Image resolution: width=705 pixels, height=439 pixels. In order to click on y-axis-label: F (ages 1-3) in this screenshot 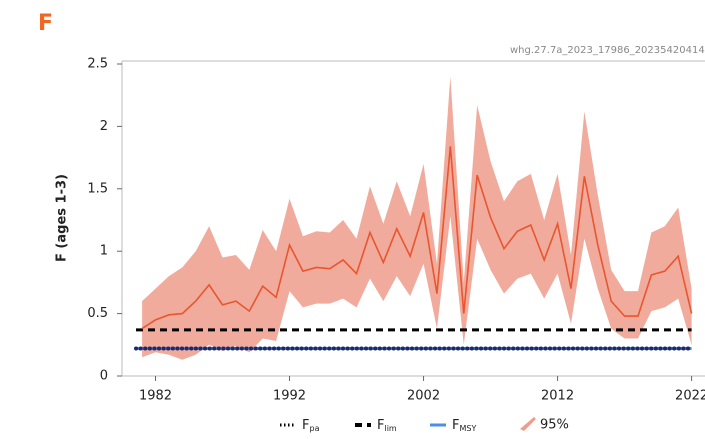, I will do `click(62, 218)`.